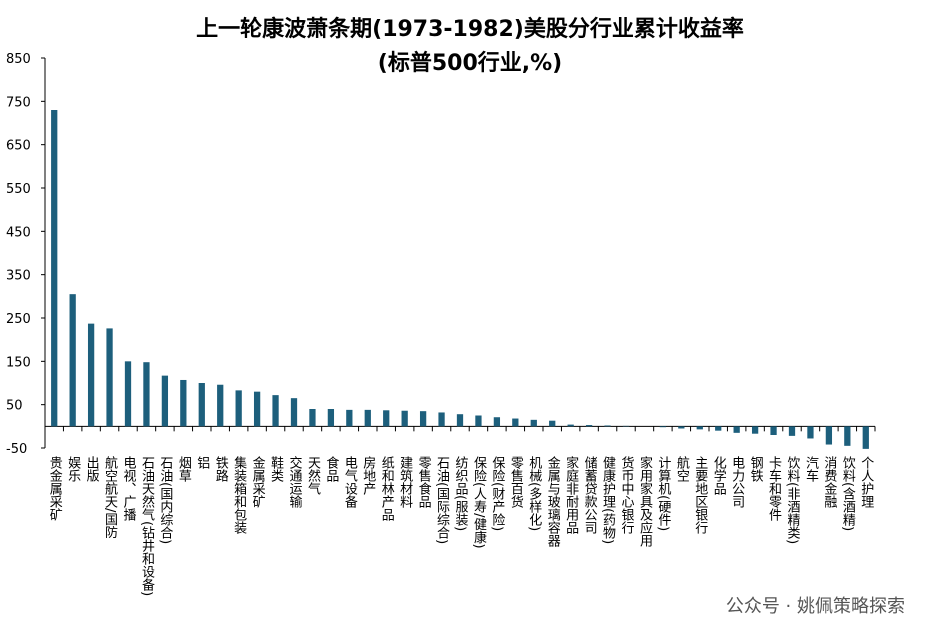  Describe the element at coordinates (470, 29) in the screenshot. I see `chart-title: 上一轮康波萧条期(1973-1982)美股分行业累计收益率` at that location.